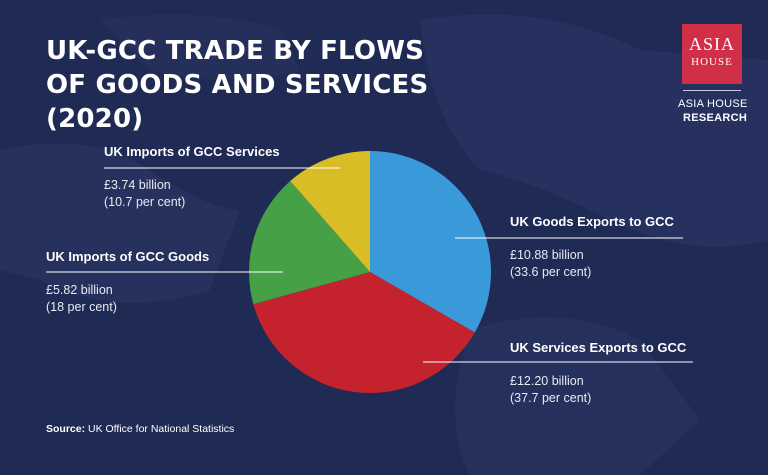  Describe the element at coordinates (81, 307) in the screenshot. I see `slice-share: (18 per cent)` at that location.